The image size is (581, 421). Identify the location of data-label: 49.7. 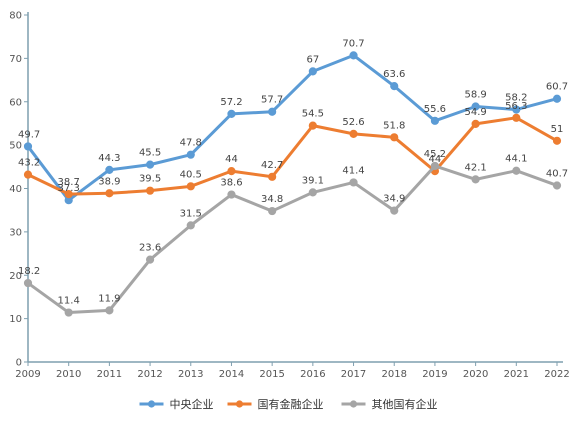
(29, 134).